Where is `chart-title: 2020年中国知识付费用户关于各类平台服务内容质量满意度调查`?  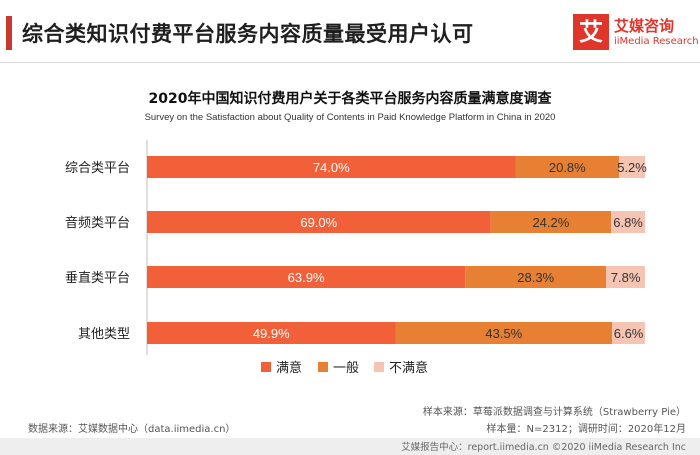
chart-title: 2020年中国知识付费用户关于各类平台服务内容质量满意度调查 is located at coordinates (350, 99).